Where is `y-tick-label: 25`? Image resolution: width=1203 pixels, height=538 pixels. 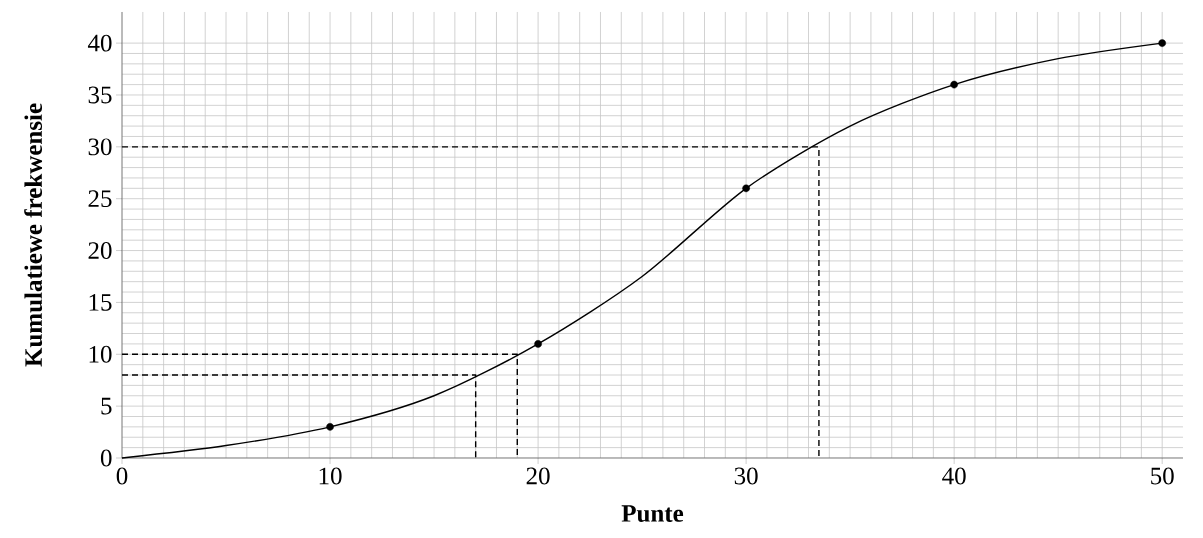
y-tick-label: 25 is located at coordinates (100, 199).